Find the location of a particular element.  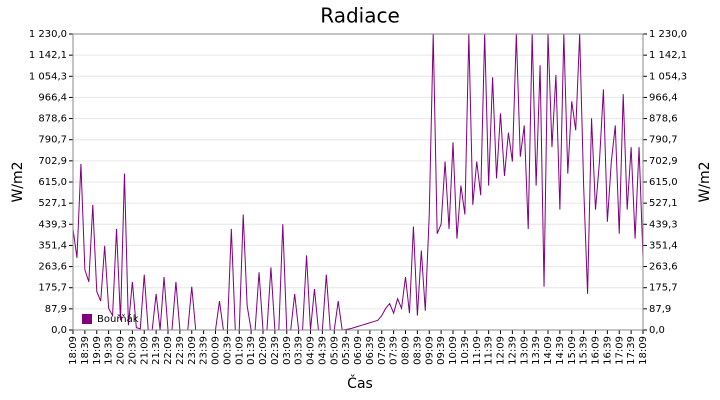

y2-tick-label: 175,7 is located at coordinates (663, 288).